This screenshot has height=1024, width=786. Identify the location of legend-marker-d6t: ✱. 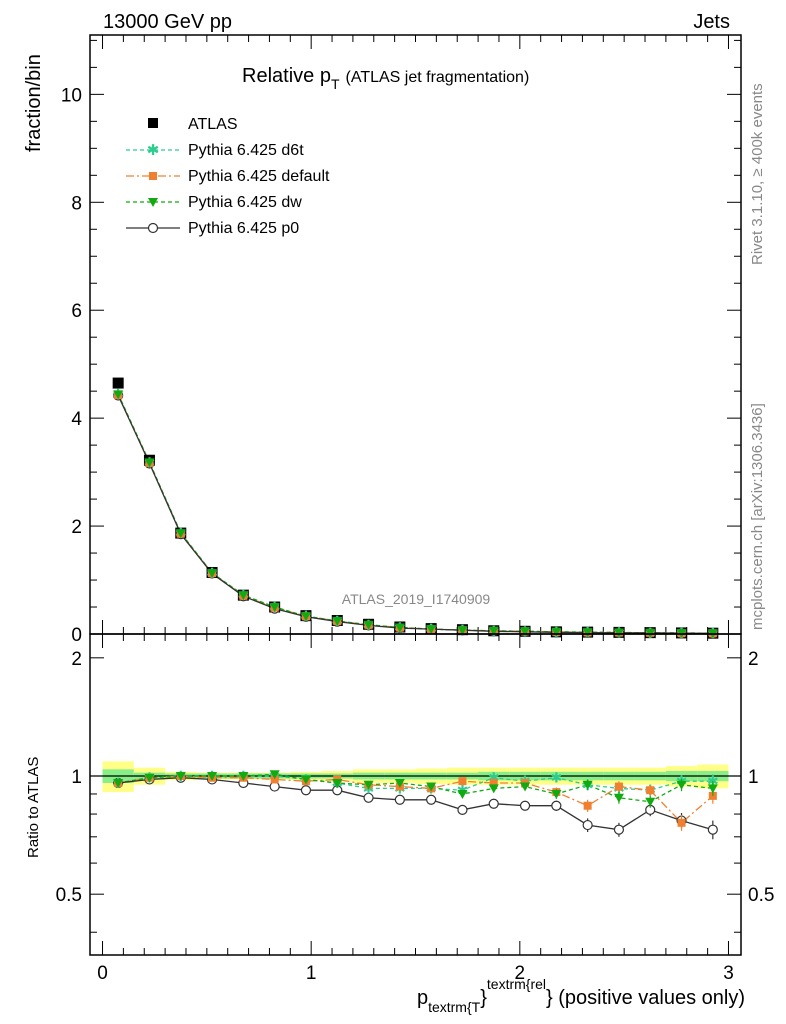
(153, 150).